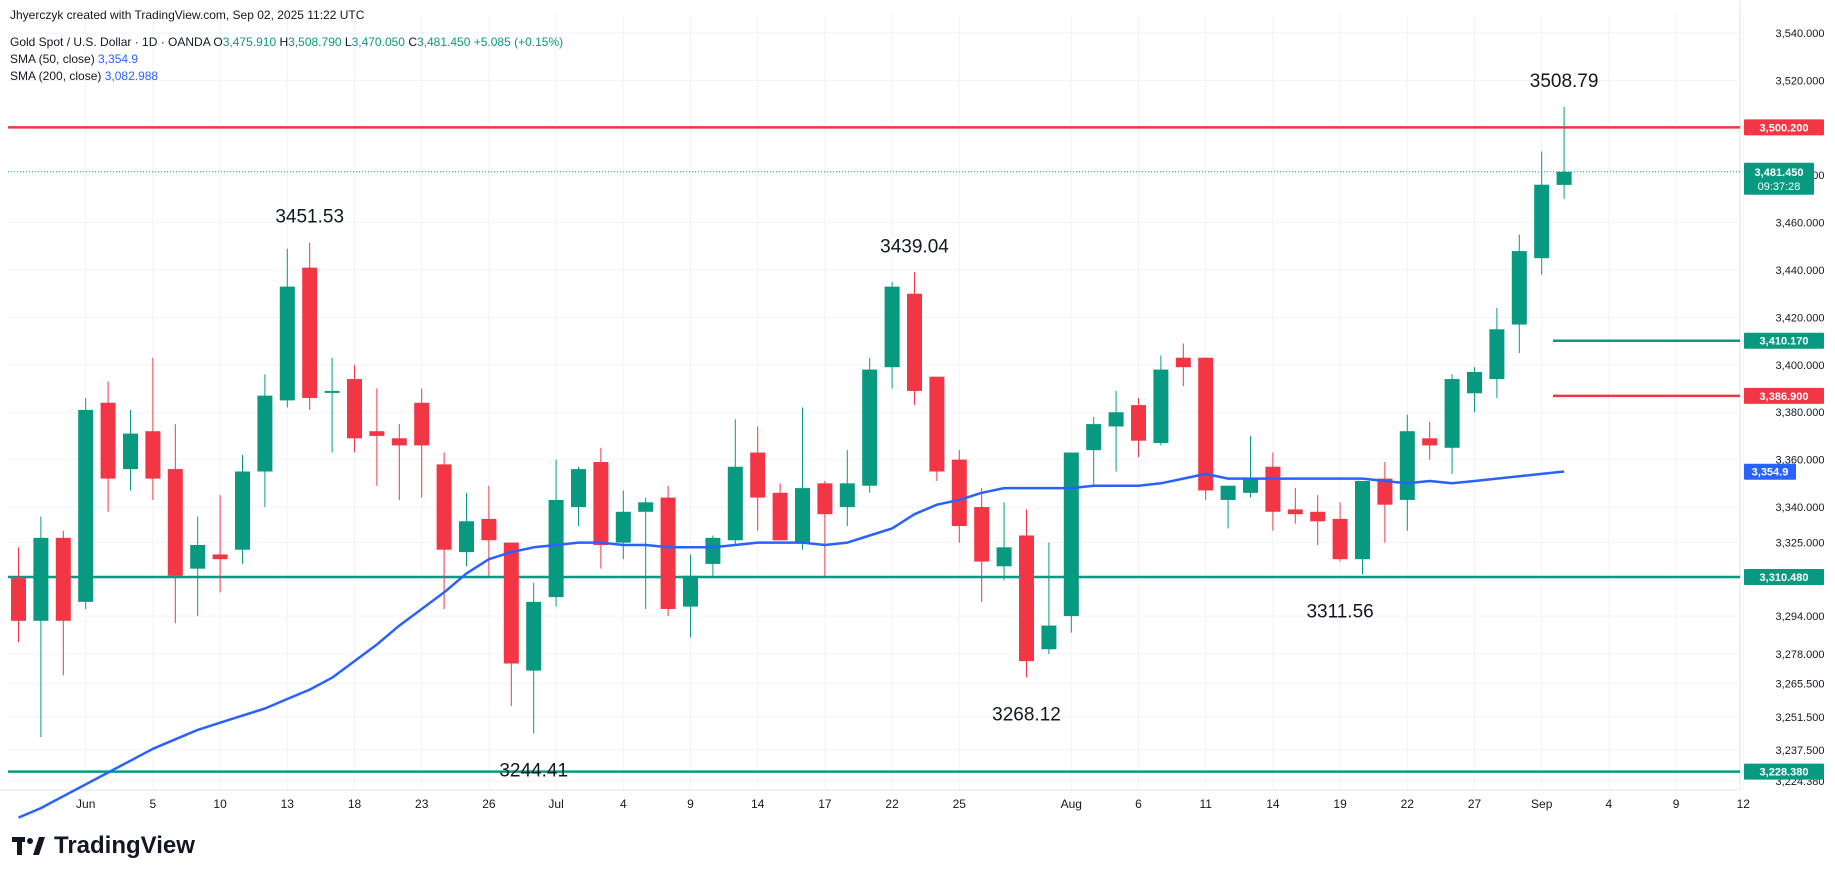 The image size is (1835, 880). Describe the element at coordinates (1800, 544) in the screenshot. I see `y-tick-label: 3,325.000` at that location.